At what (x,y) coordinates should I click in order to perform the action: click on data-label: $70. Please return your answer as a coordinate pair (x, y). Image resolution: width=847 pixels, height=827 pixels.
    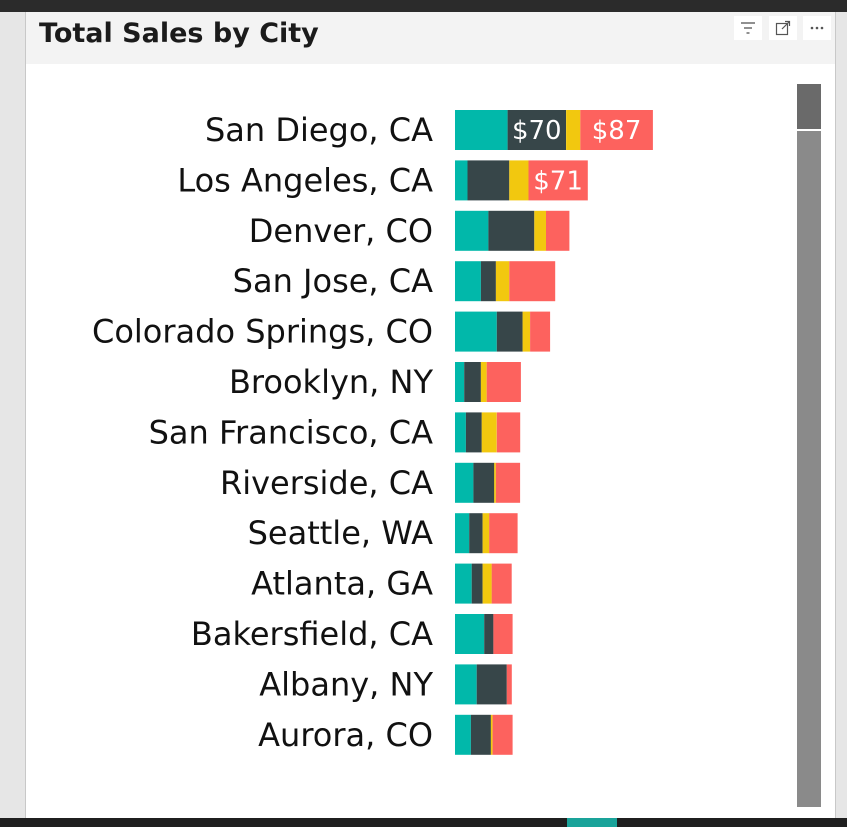
    Looking at the image, I should click on (537, 131).